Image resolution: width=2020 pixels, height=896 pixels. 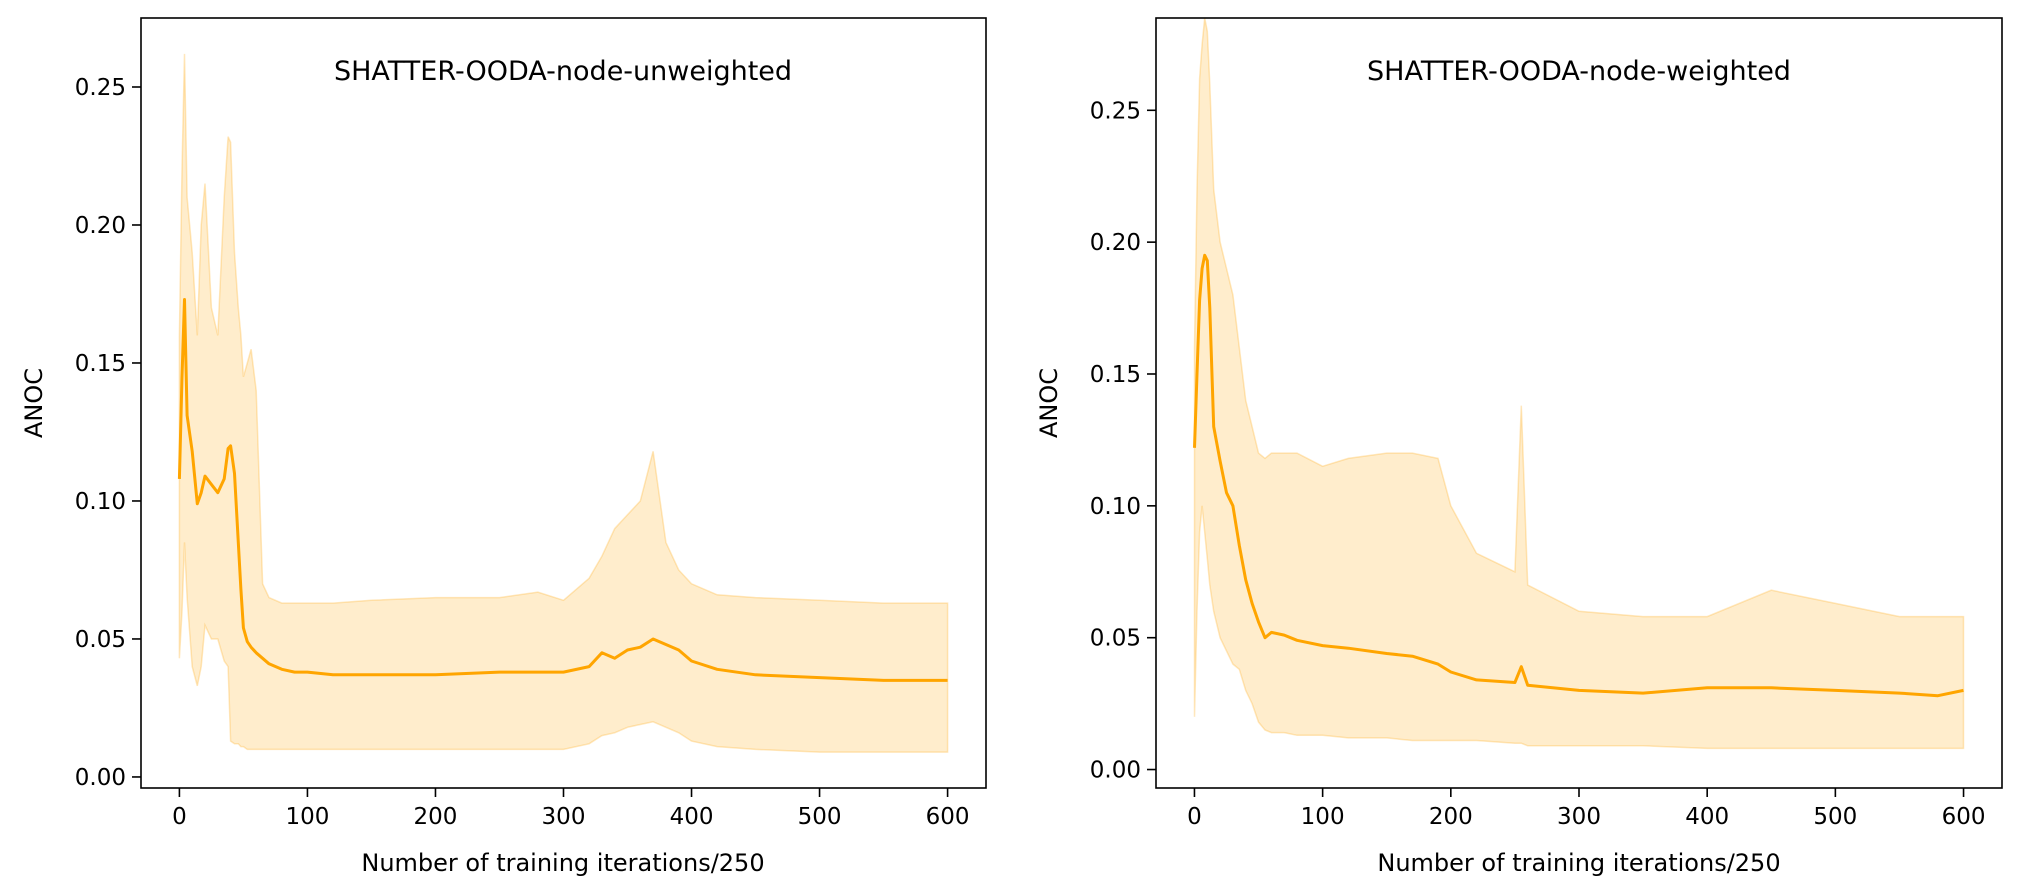 I want to click on chart-right-title: SHATTER-OODA-node-weighted, so click(x=1579, y=71).